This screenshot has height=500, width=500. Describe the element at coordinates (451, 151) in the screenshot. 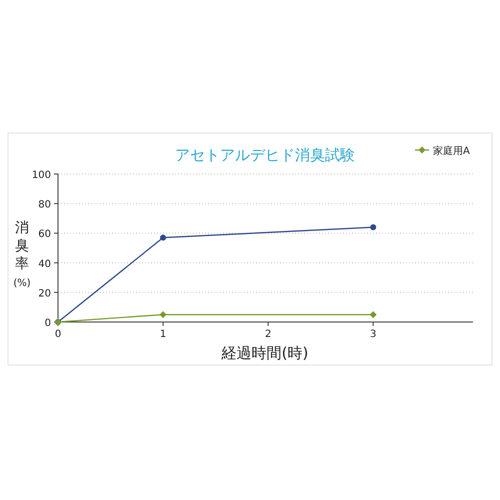

I see `legend-label: 家庭用A` at that location.